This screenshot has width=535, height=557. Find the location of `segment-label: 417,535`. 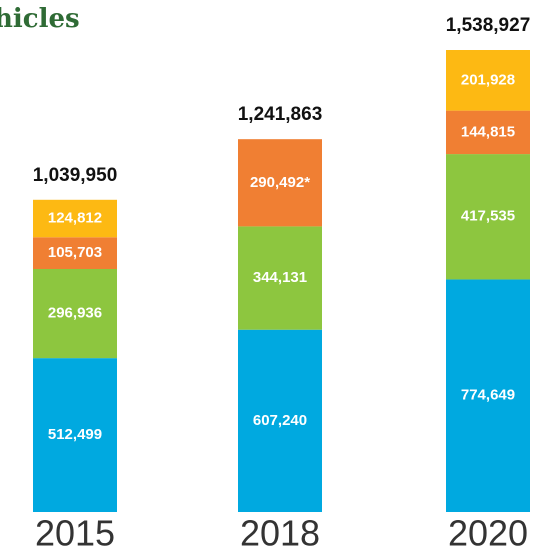

segment-label: 417,535 is located at coordinates (488, 216).